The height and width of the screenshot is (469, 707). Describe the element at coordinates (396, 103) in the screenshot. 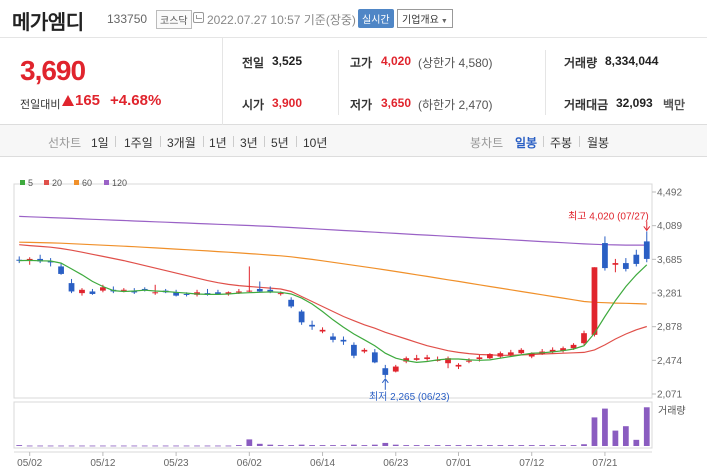

I see `low-value: 3,650` at that location.